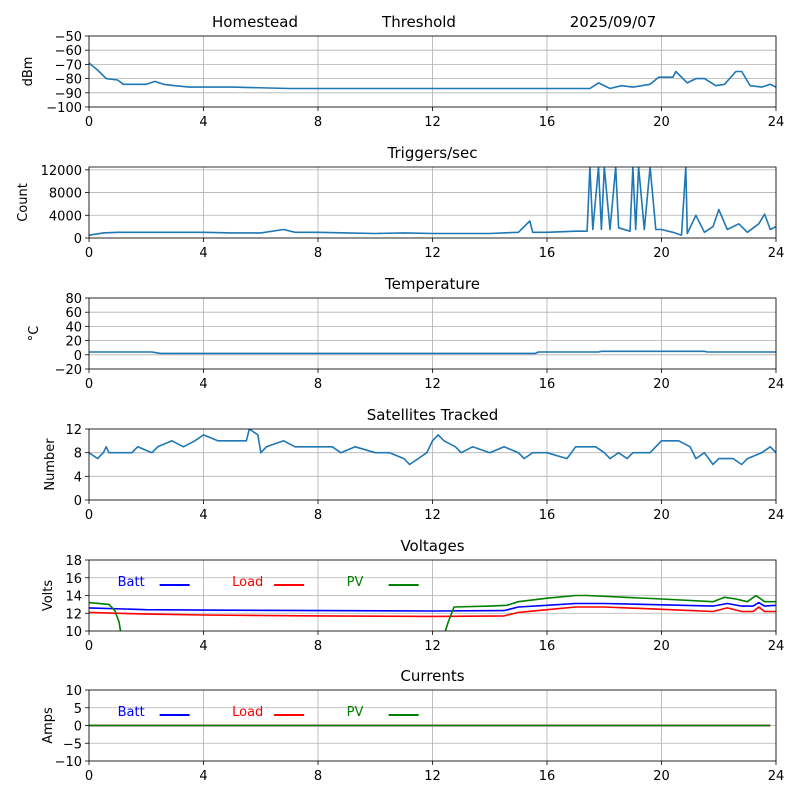 The width and height of the screenshot is (800, 800). What do you see at coordinates (65, 194) in the screenshot?
I see `y-tick-label: 8000` at bounding box center [65, 194].